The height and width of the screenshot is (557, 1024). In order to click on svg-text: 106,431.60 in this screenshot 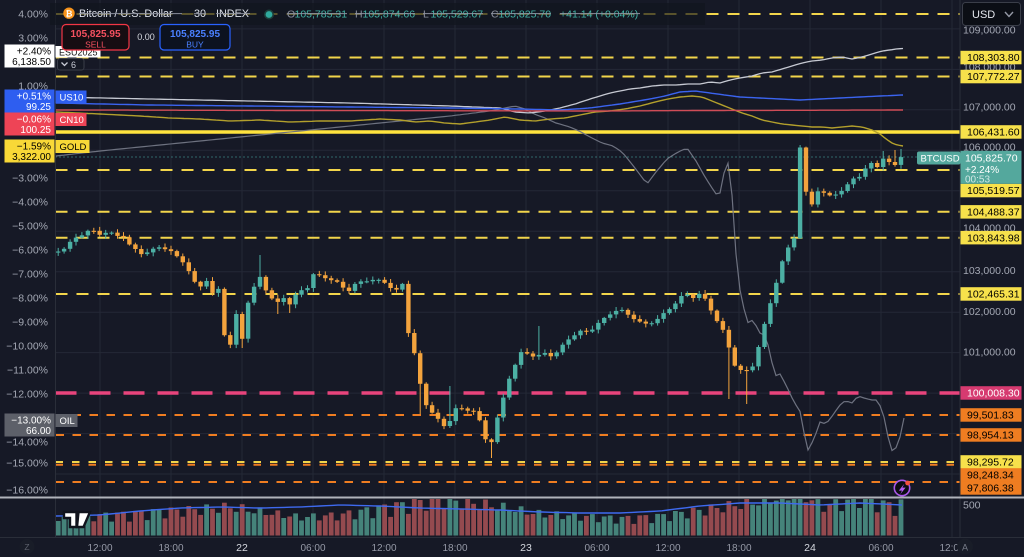, I will do `click(993, 133)`.